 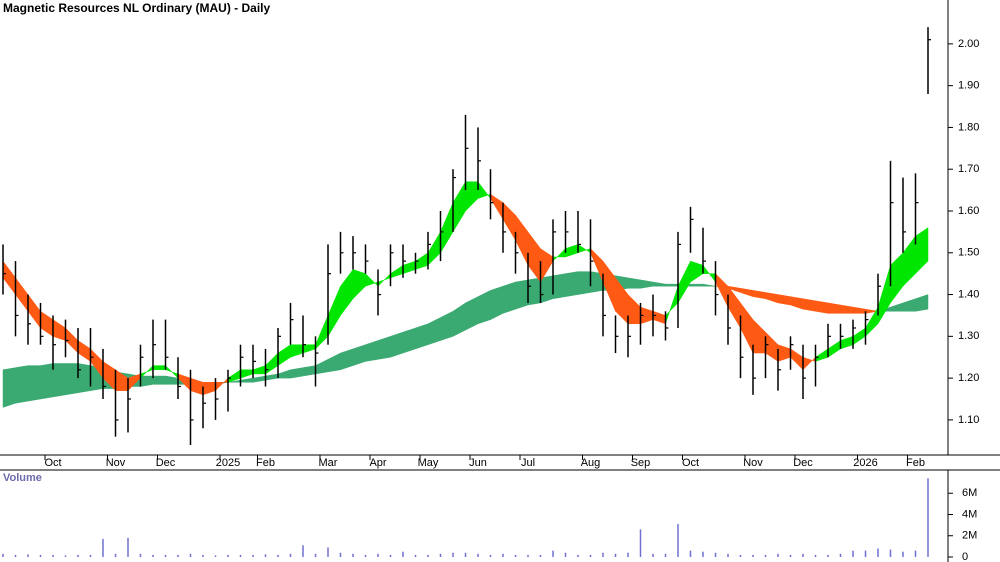 I want to click on x-tick-label: 2026, so click(x=865, y=463).